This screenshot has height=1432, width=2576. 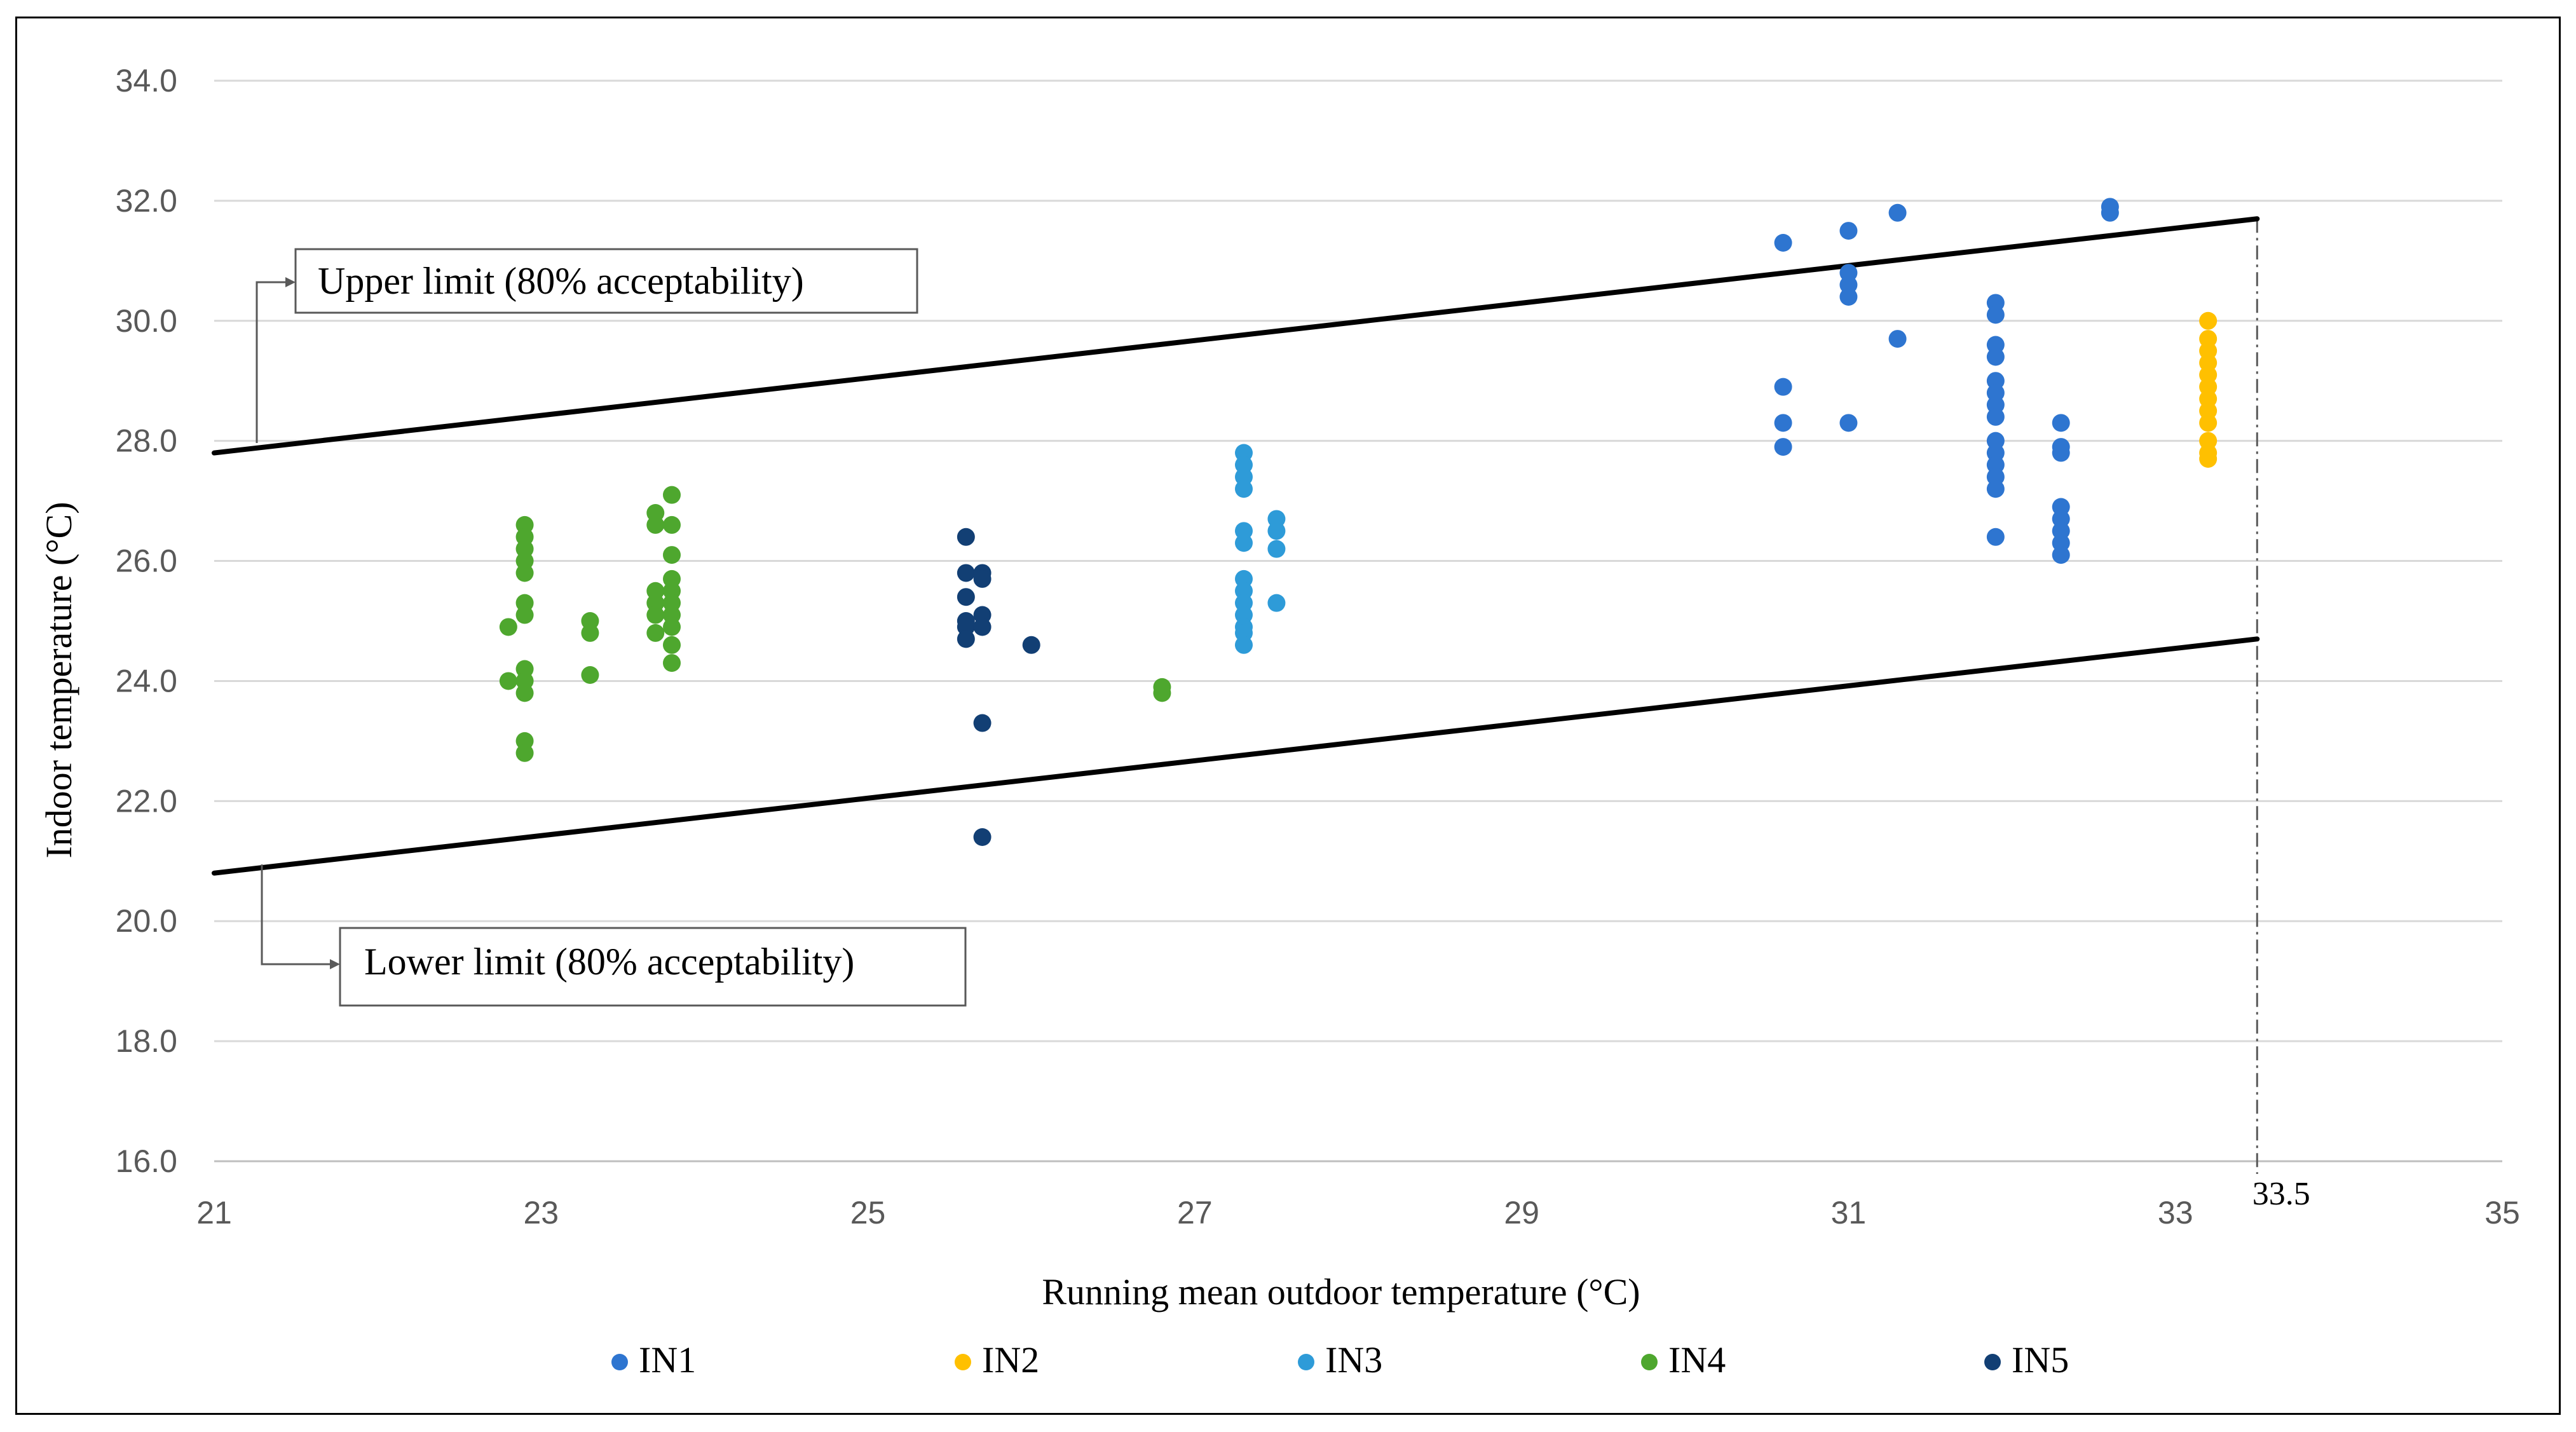 What do you see at coordinates (146, 921) in the screenshot?
I see `y-tick-label: 20.0` at bounding box center [146, 921].